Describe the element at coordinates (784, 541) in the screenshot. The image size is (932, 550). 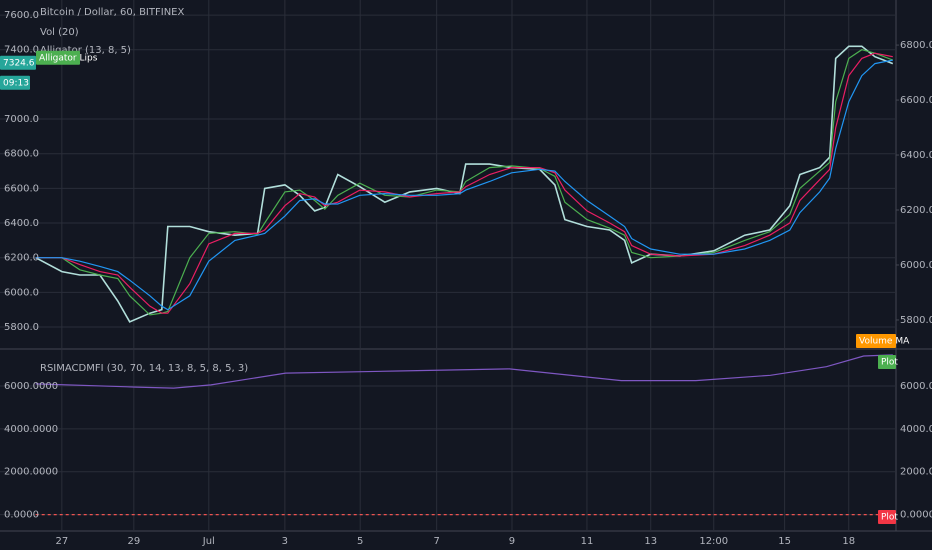
I see `x-tick-label: 15` at that location.